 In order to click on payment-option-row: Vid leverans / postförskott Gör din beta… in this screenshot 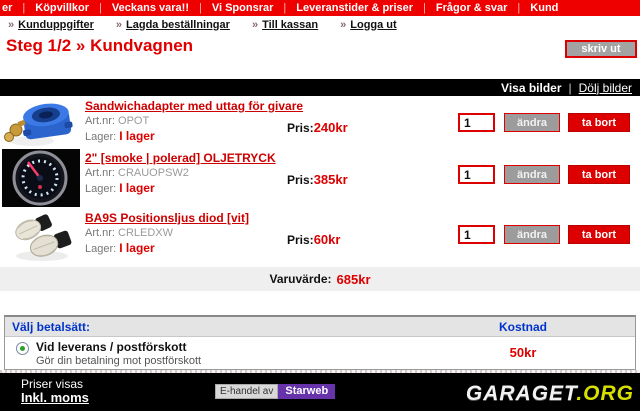, I will do `click(320, 353)`.